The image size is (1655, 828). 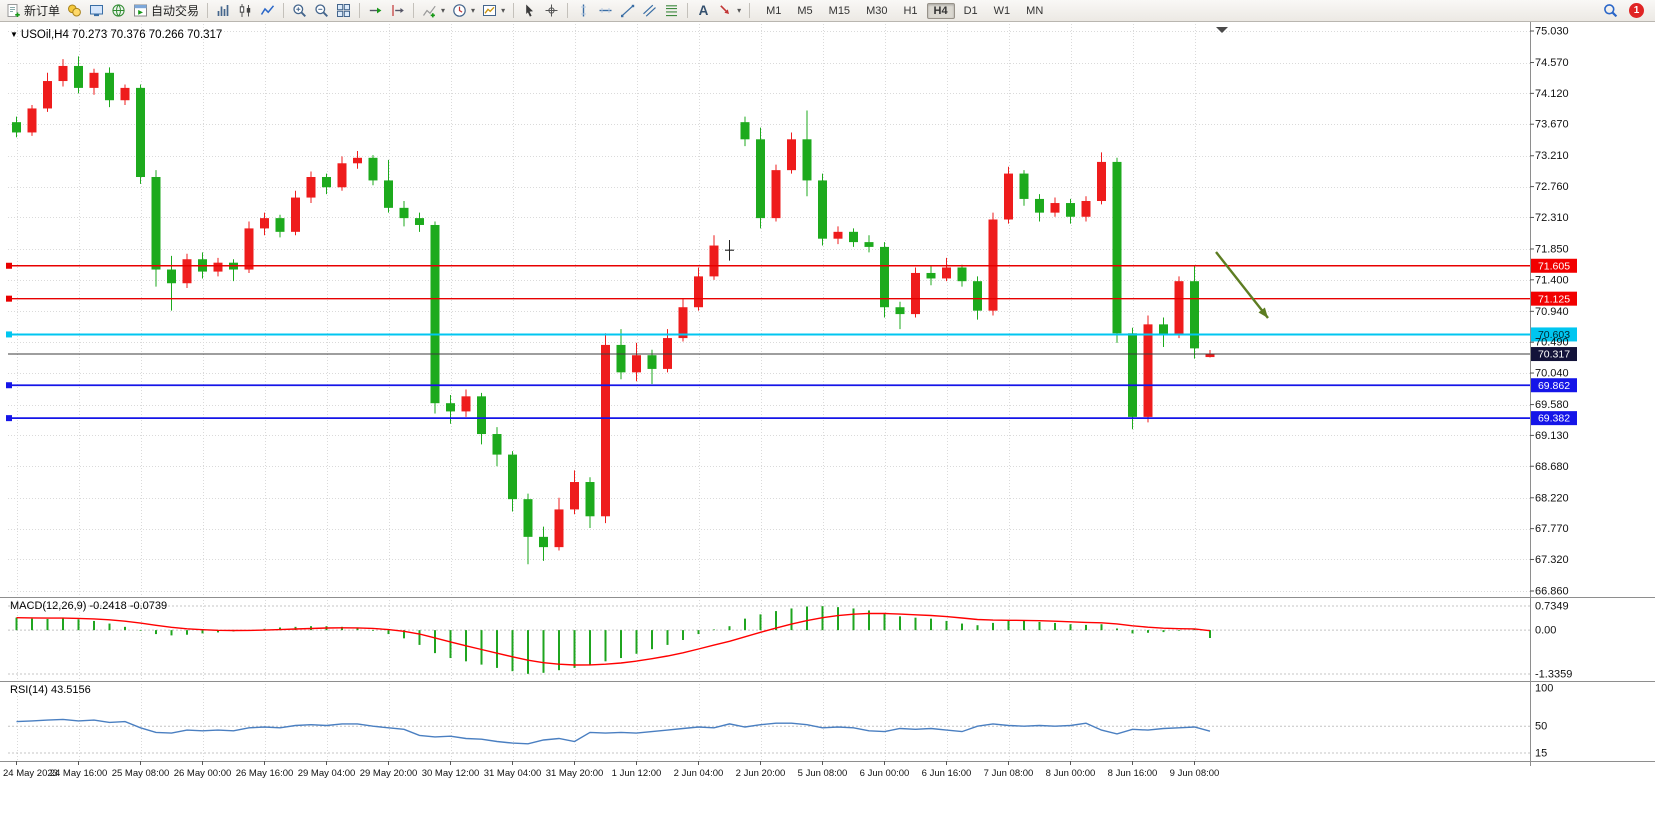 I want to click on zoom-in-button, so click(x=299, y=10).